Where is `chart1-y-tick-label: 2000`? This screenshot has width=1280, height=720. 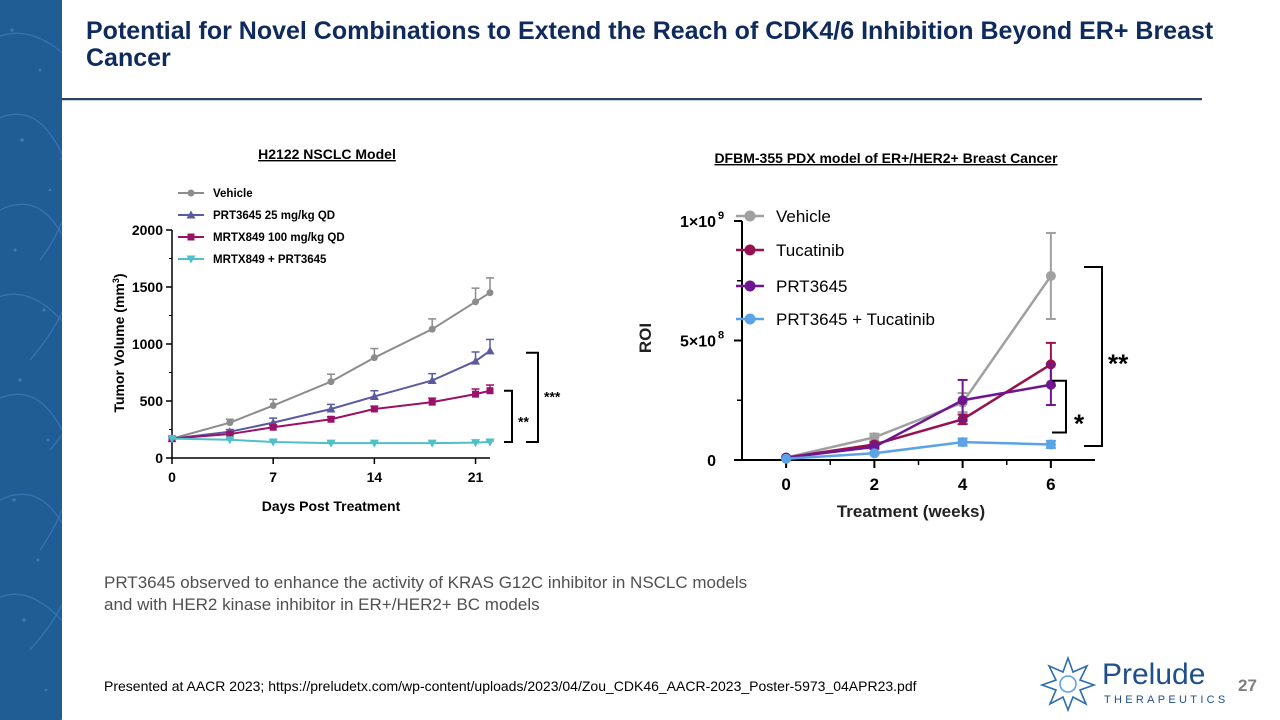 chart1-y-tick-label: 2000 is located at coordinates (147, 230).